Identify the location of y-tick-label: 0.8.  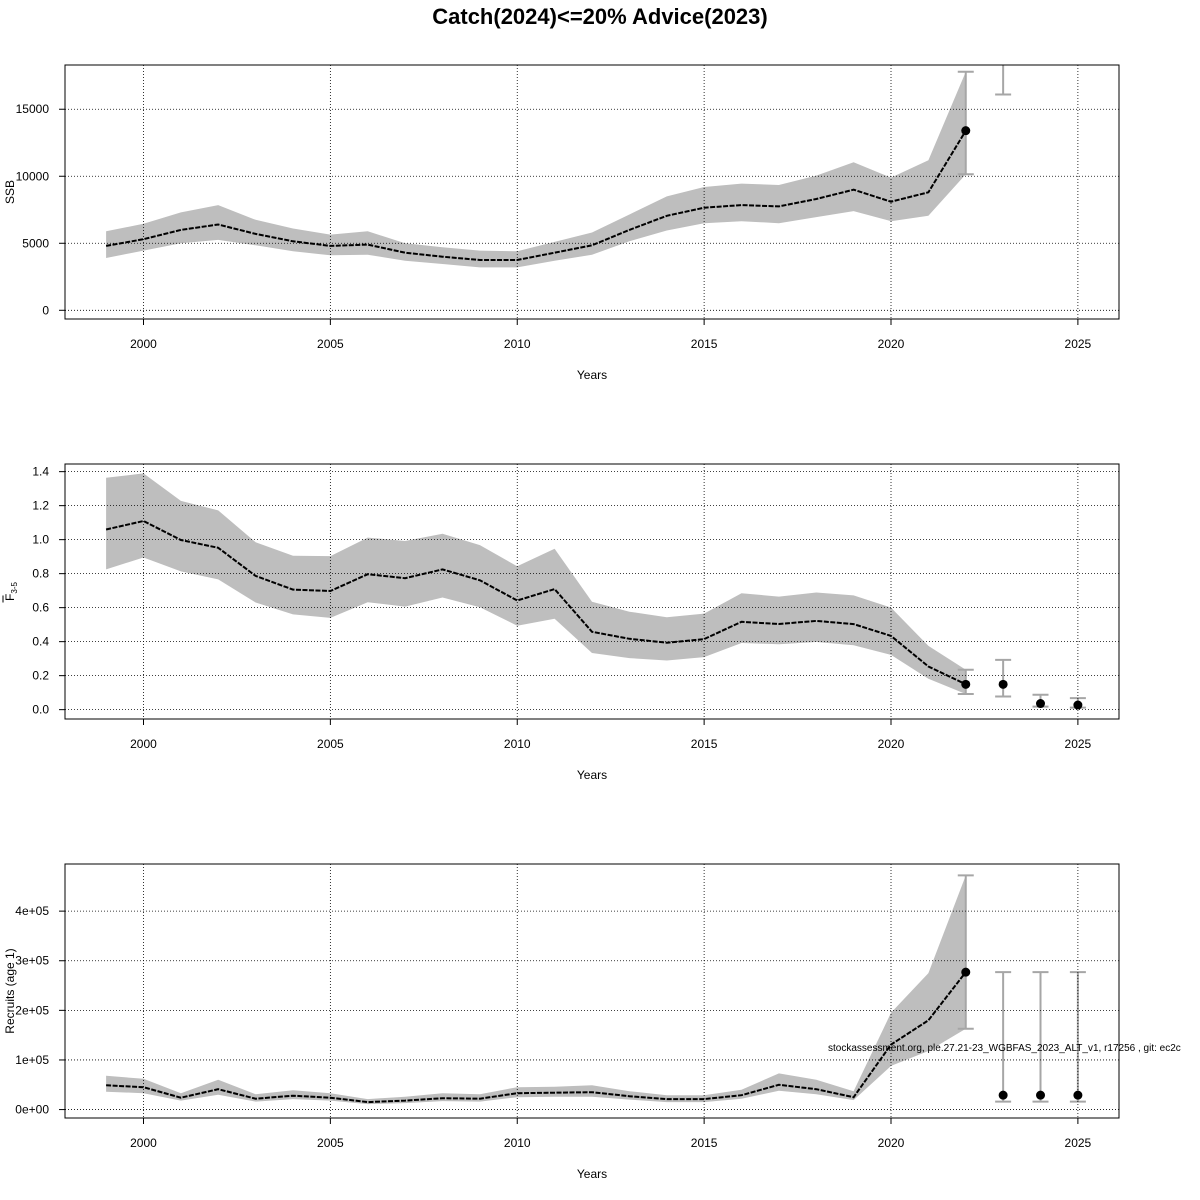
(40, 574).